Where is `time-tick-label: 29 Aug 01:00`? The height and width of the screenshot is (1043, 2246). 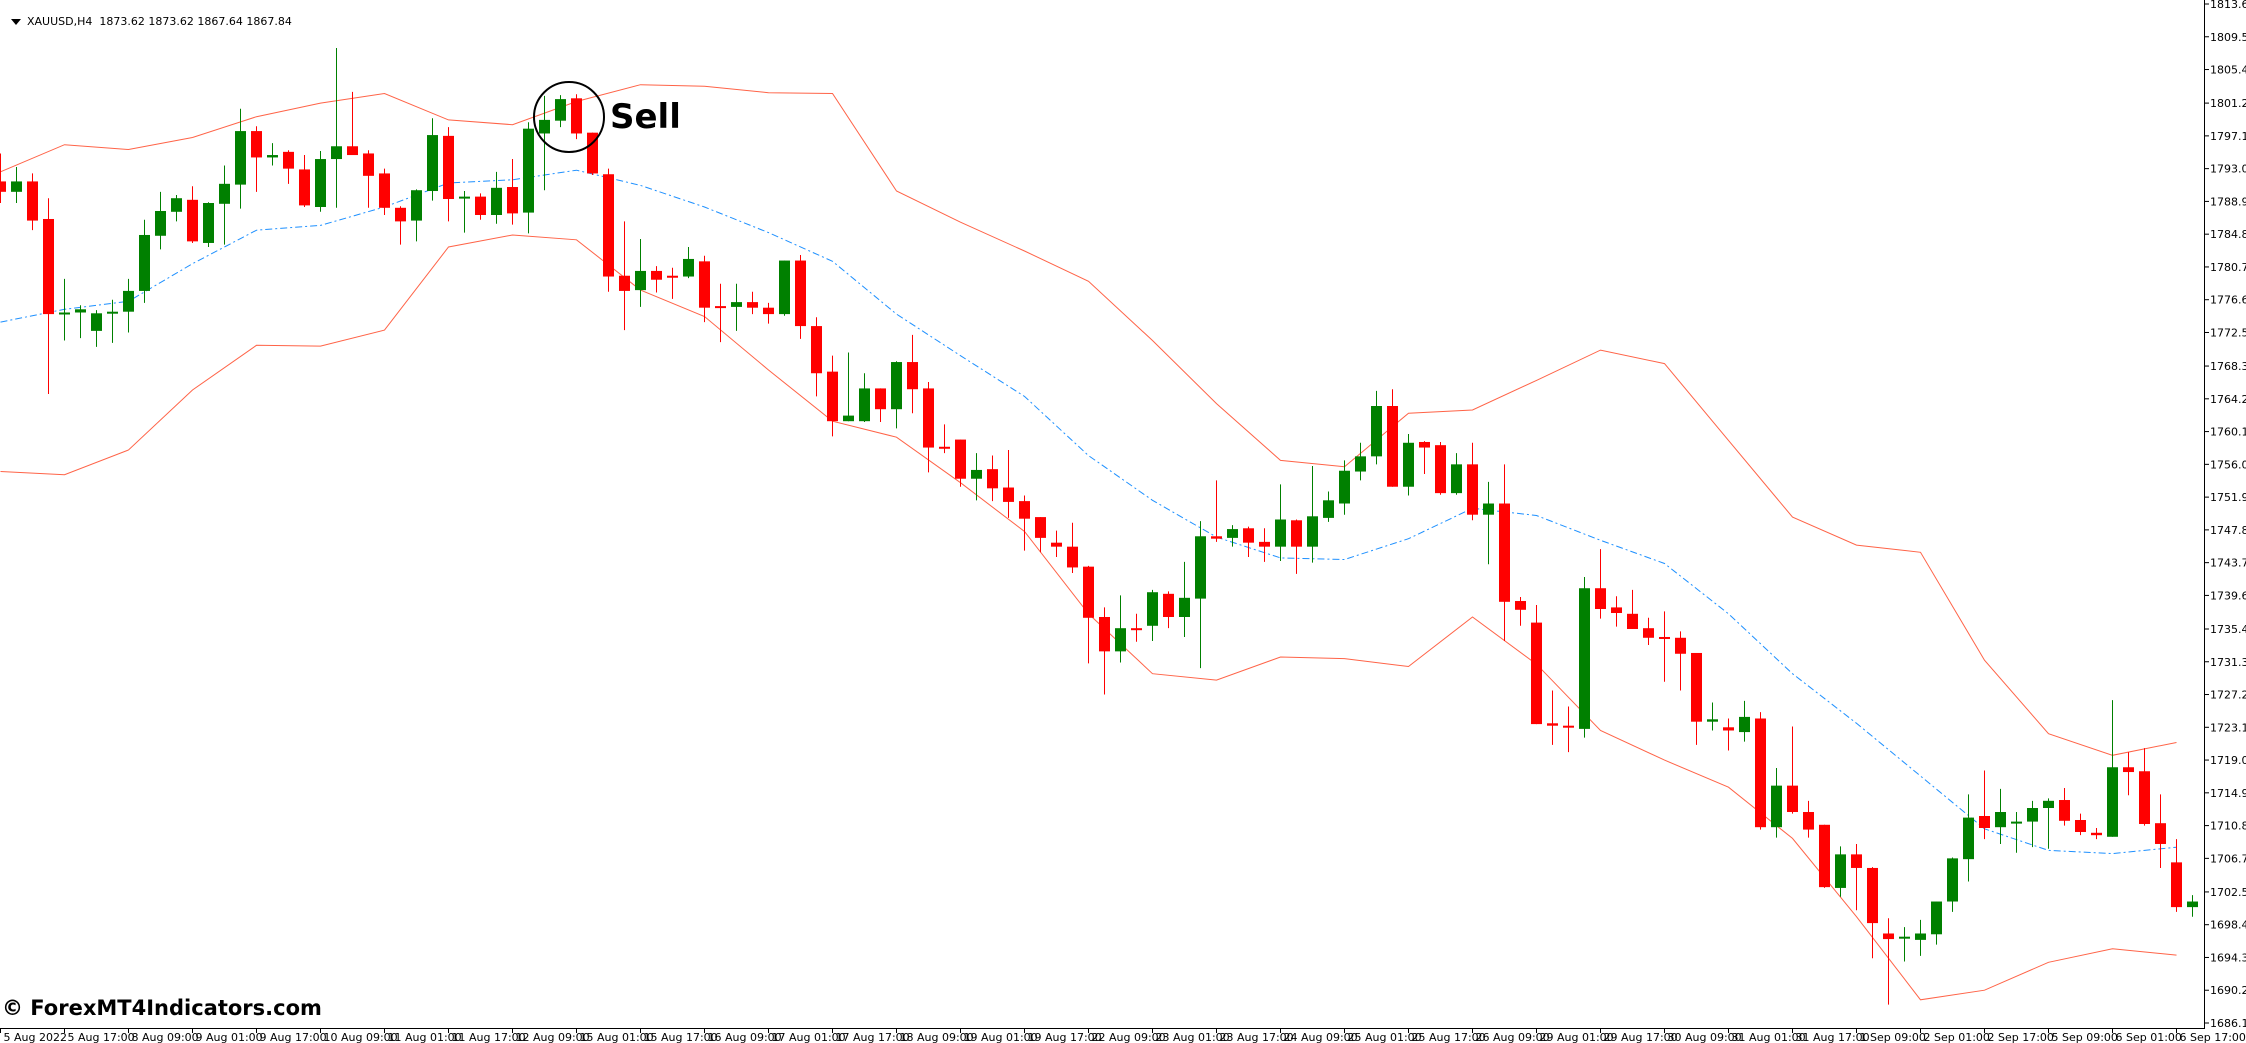
time-tick-label: 29 Aug 01:00 is located at coordinates (1577, 1037).